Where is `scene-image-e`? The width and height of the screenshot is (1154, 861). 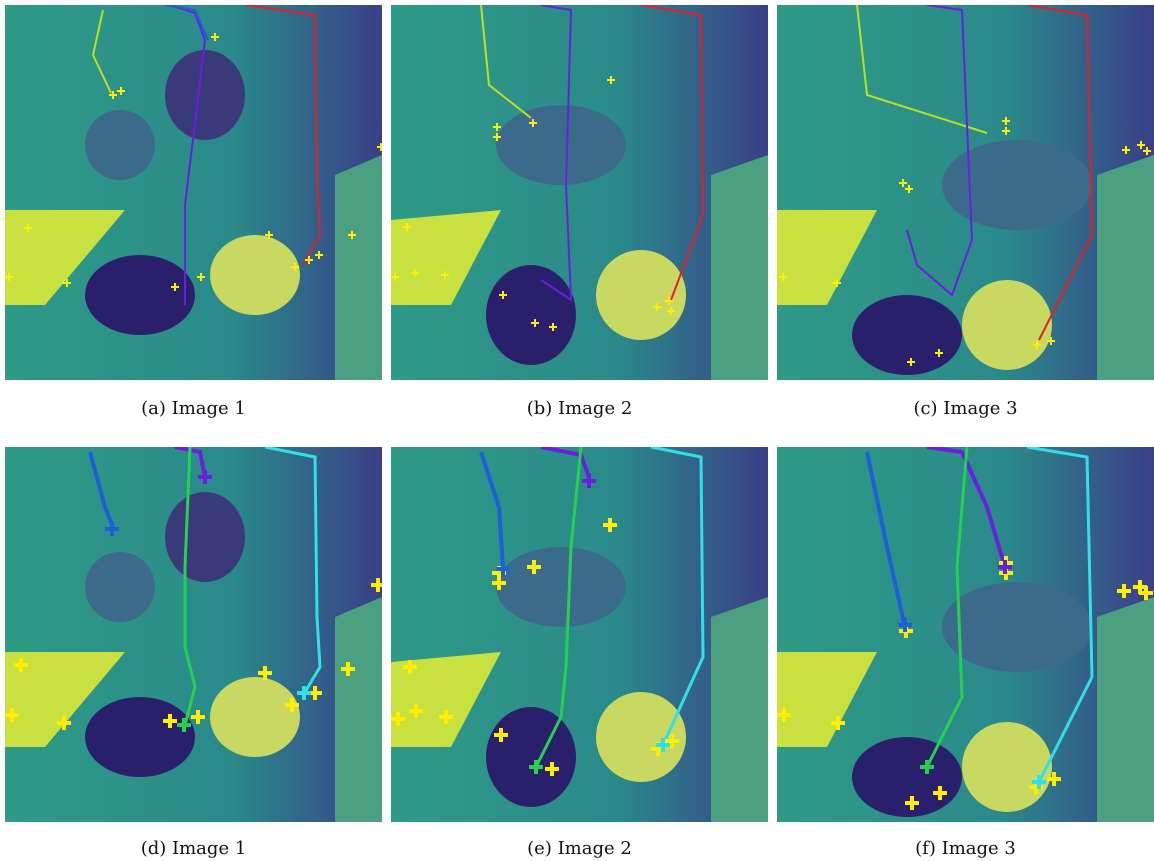 scene-image-e is located at coordinates (579, 634).